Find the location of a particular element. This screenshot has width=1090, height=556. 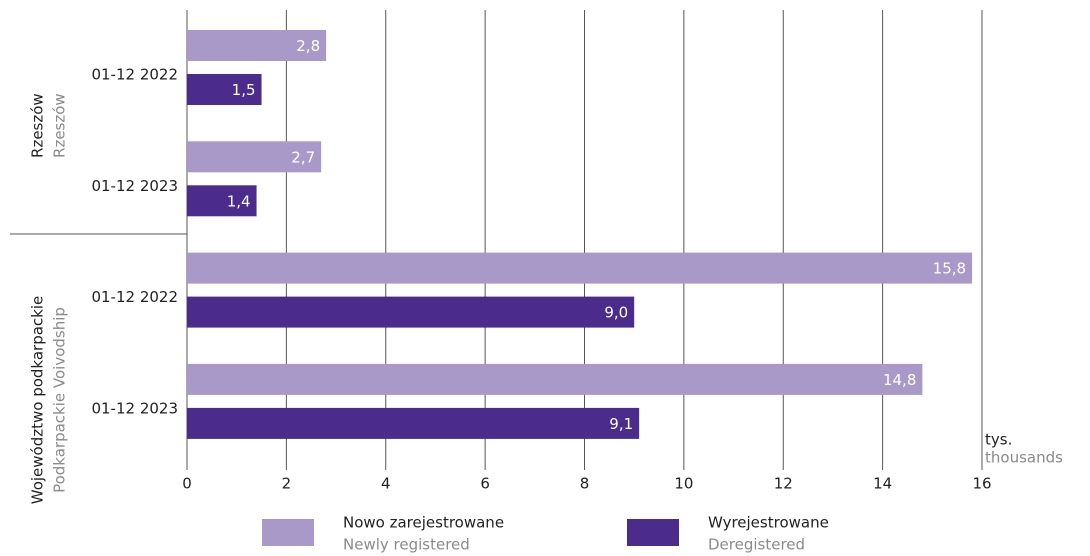

value-label: 9,1 is located at coordinates (621, 424).